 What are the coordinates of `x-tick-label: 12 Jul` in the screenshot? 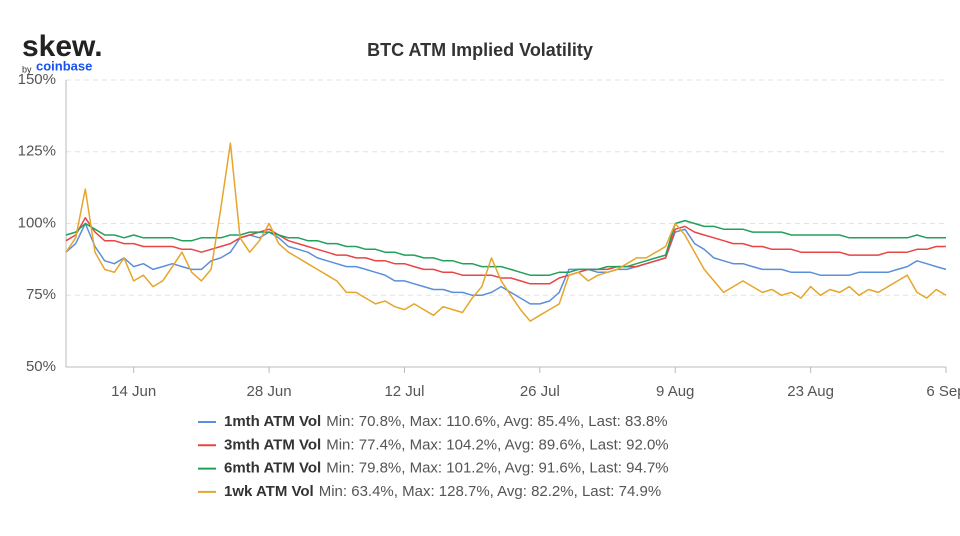 It's located at (404, 391).